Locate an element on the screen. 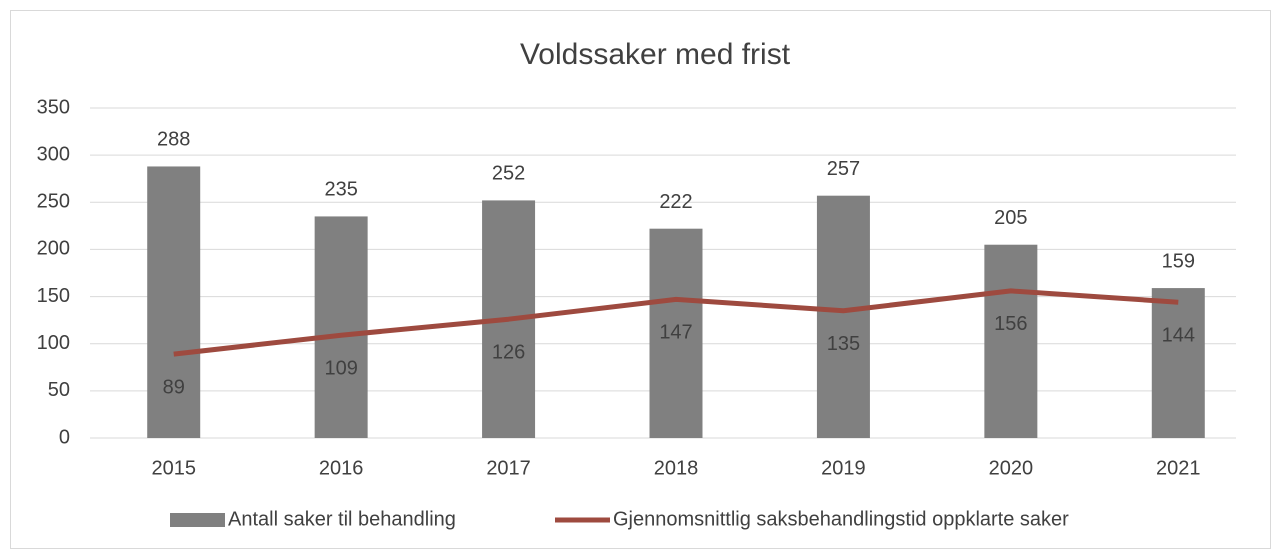 The width and height of the screenshot is (1282, 551). data-label: 89 is located at coordinates (174, 387).